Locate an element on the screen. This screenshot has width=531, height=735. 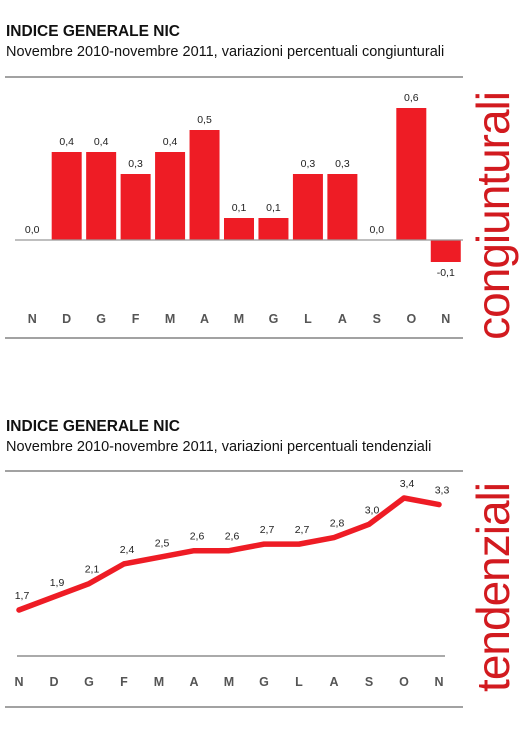
chart2-data-label: 2,1 is located at coordinates (92, 570).